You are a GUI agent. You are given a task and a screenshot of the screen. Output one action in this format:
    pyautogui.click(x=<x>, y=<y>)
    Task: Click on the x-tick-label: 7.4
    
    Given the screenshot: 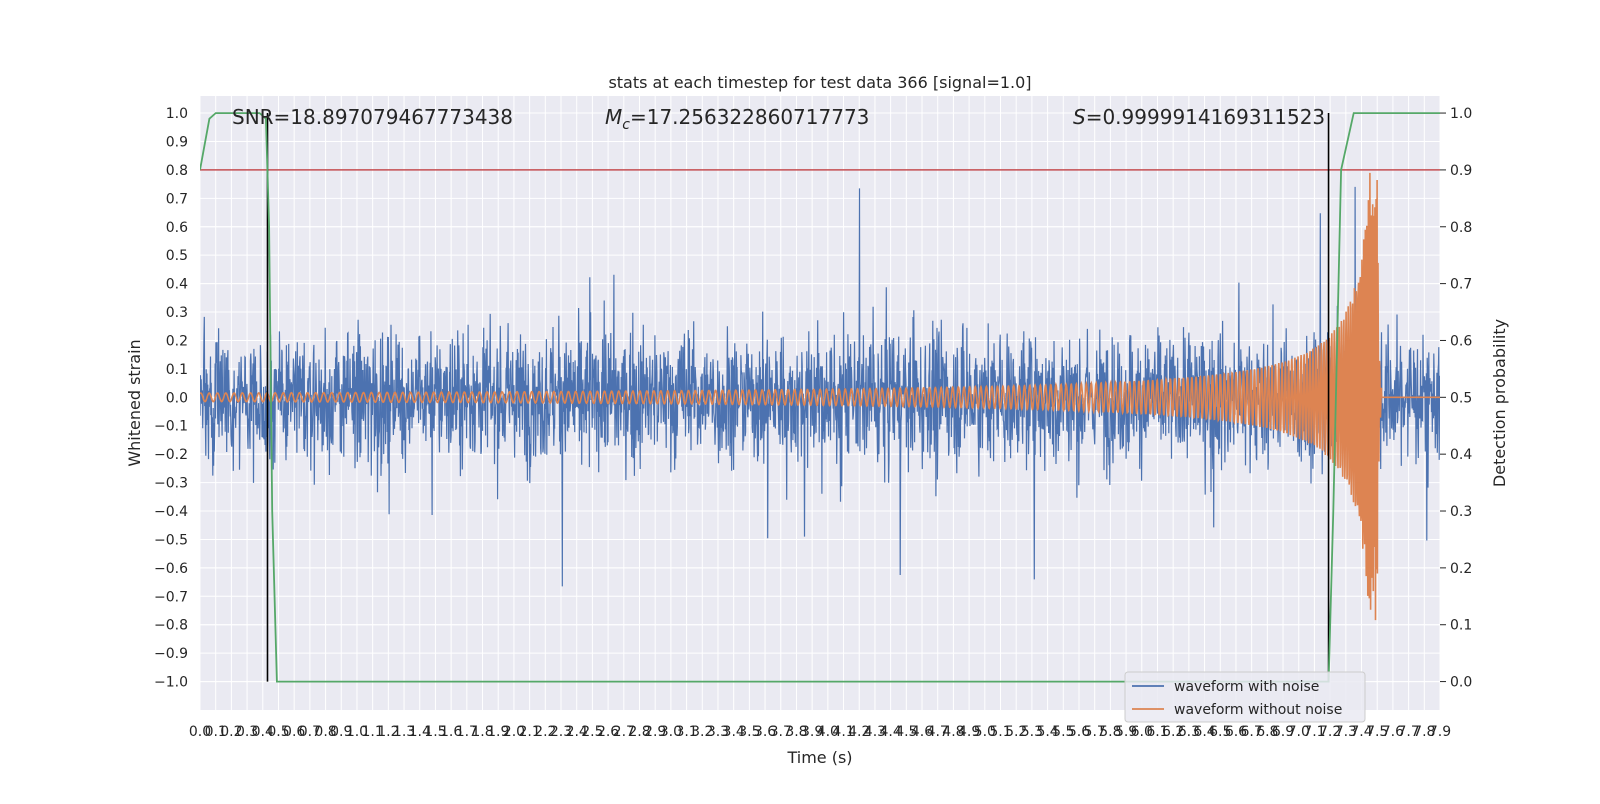 What is the action you would take?
    pyautogui.click(x=1361, y=732)
    